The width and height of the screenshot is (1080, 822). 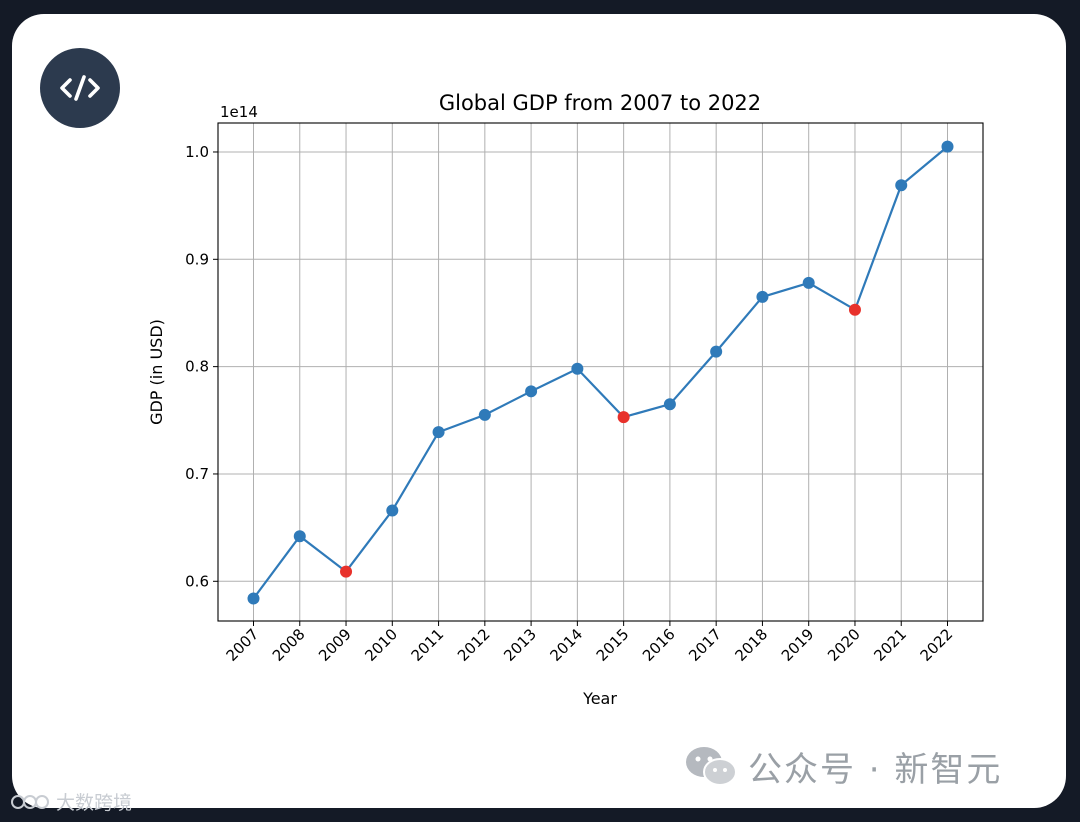 What do you see at coordinates (335, 645) in the screenshot?
I see `x-tick-label: 2009` at bounding box center [335, 645].